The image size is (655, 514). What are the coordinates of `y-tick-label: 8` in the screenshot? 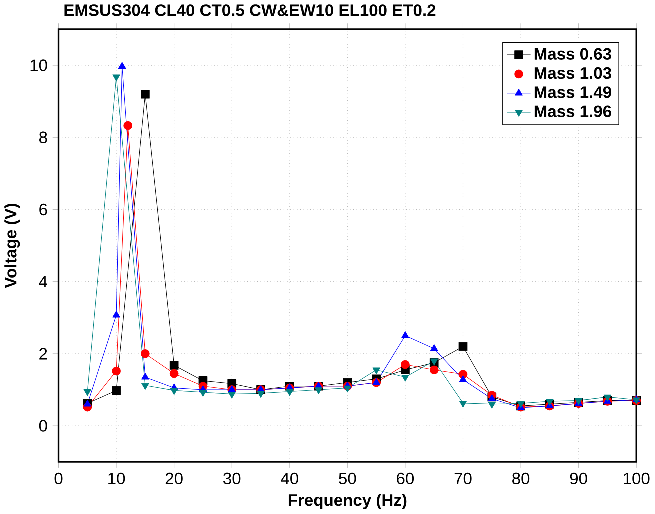 It's located at (44, 138).